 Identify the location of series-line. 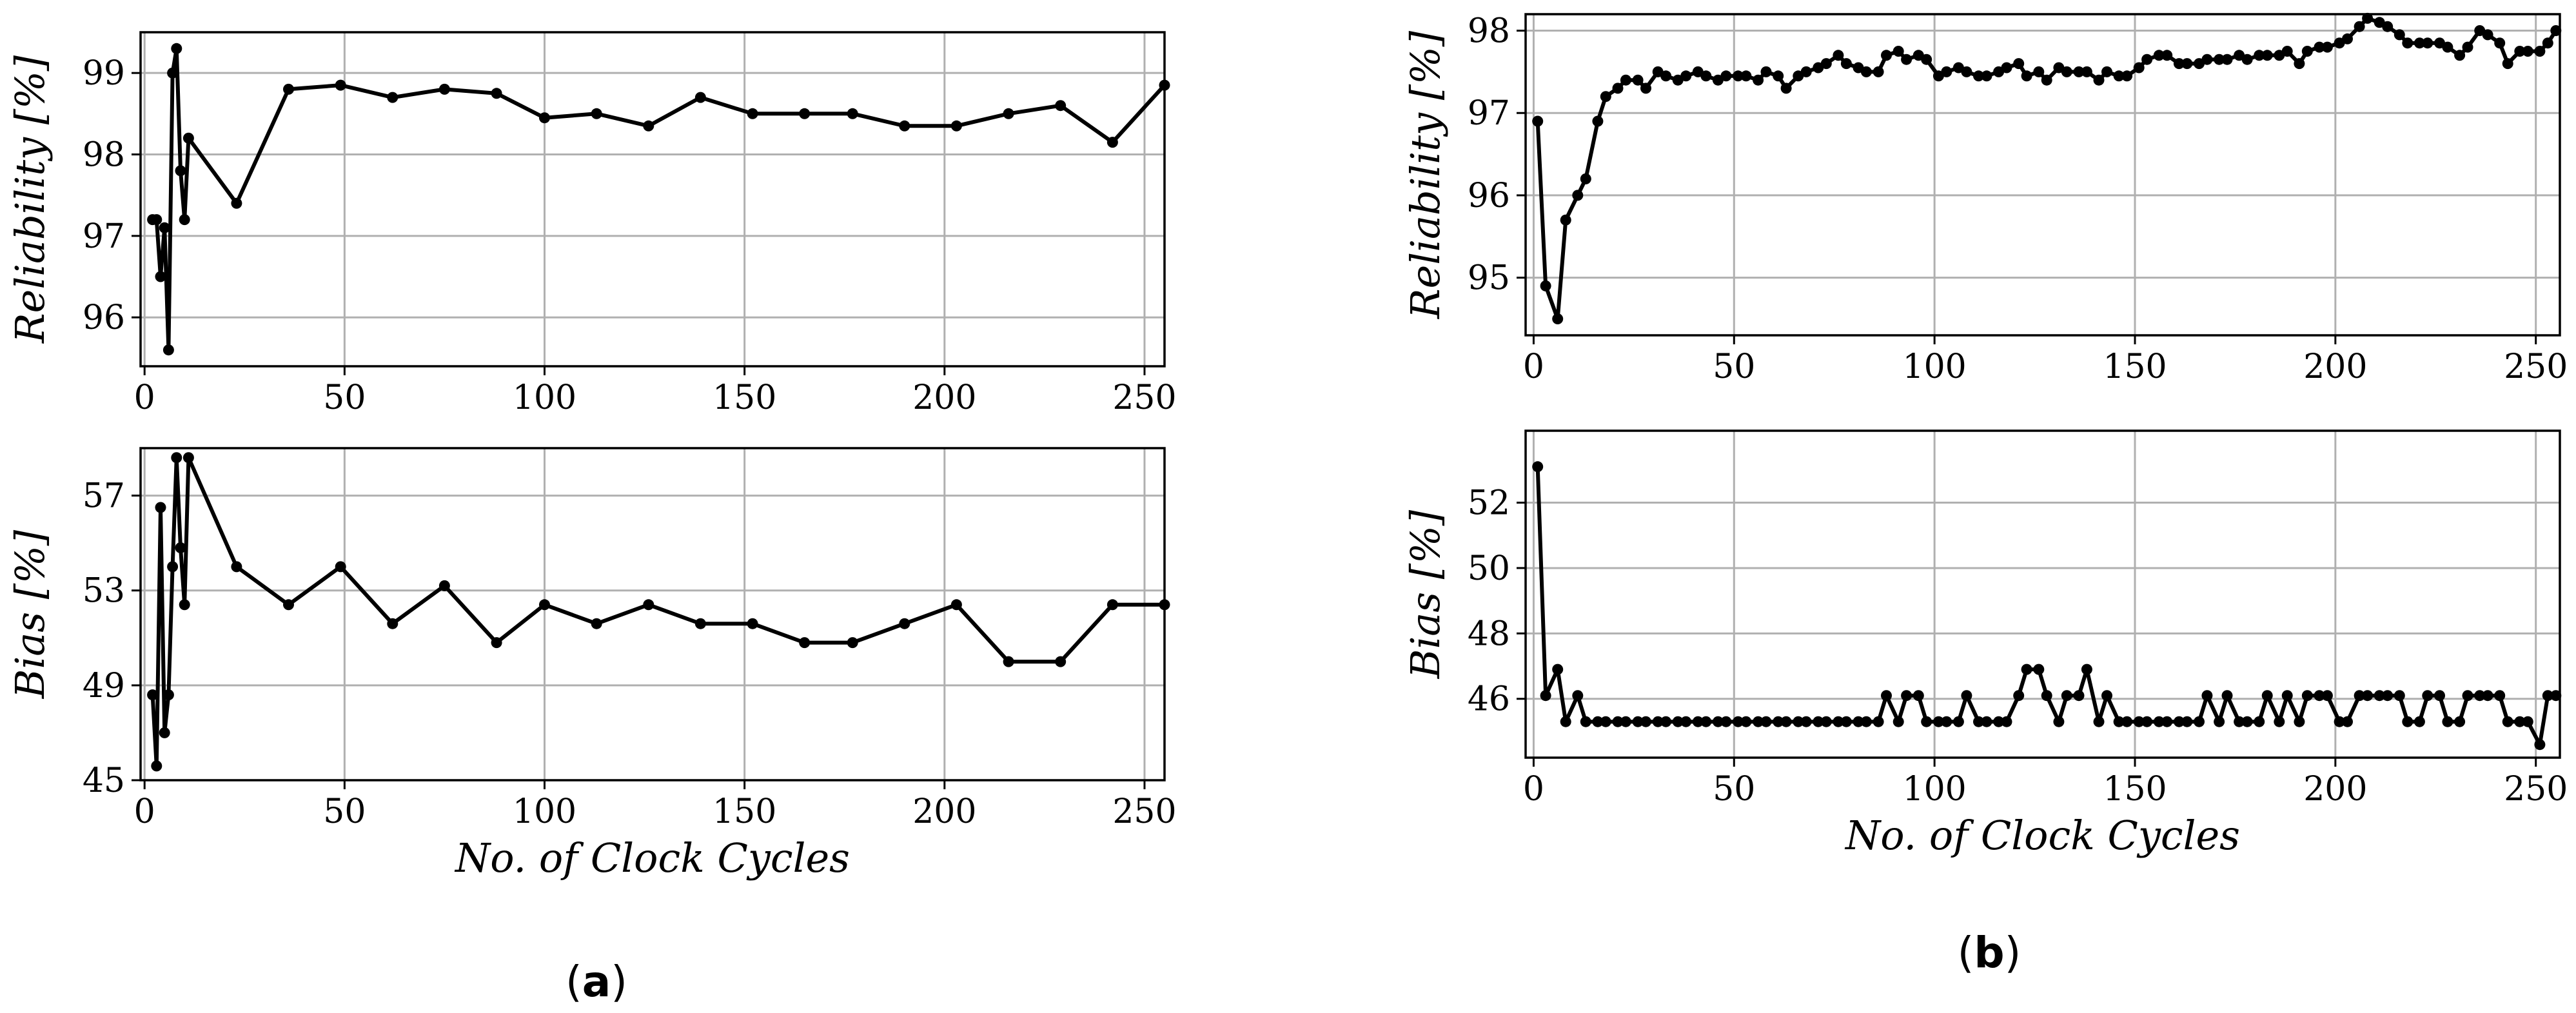
(2046, 169).